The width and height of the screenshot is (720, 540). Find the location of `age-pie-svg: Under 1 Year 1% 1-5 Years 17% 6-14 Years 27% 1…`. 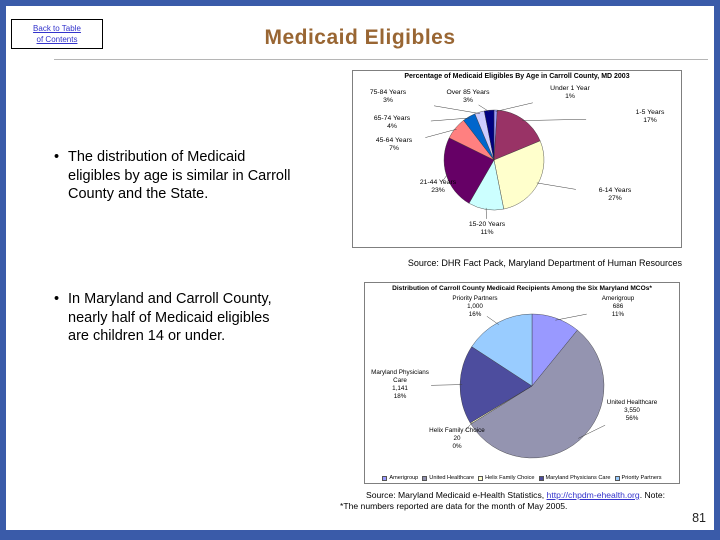

age-pie-svg: Under 1 Year 1% 1-5 Years 17% 6-14 Years 27% 1… is located at coordinates (517, 160).